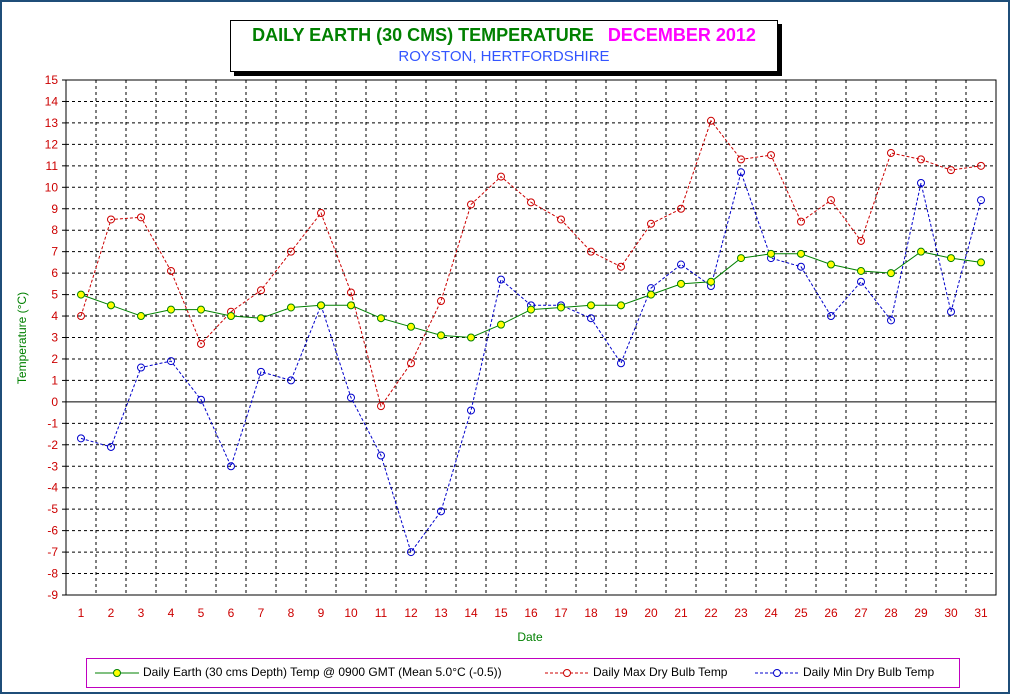  Describe the element at coordinates (52, 552) in the screenshot. I see `y-tick-label: -7` at that location.